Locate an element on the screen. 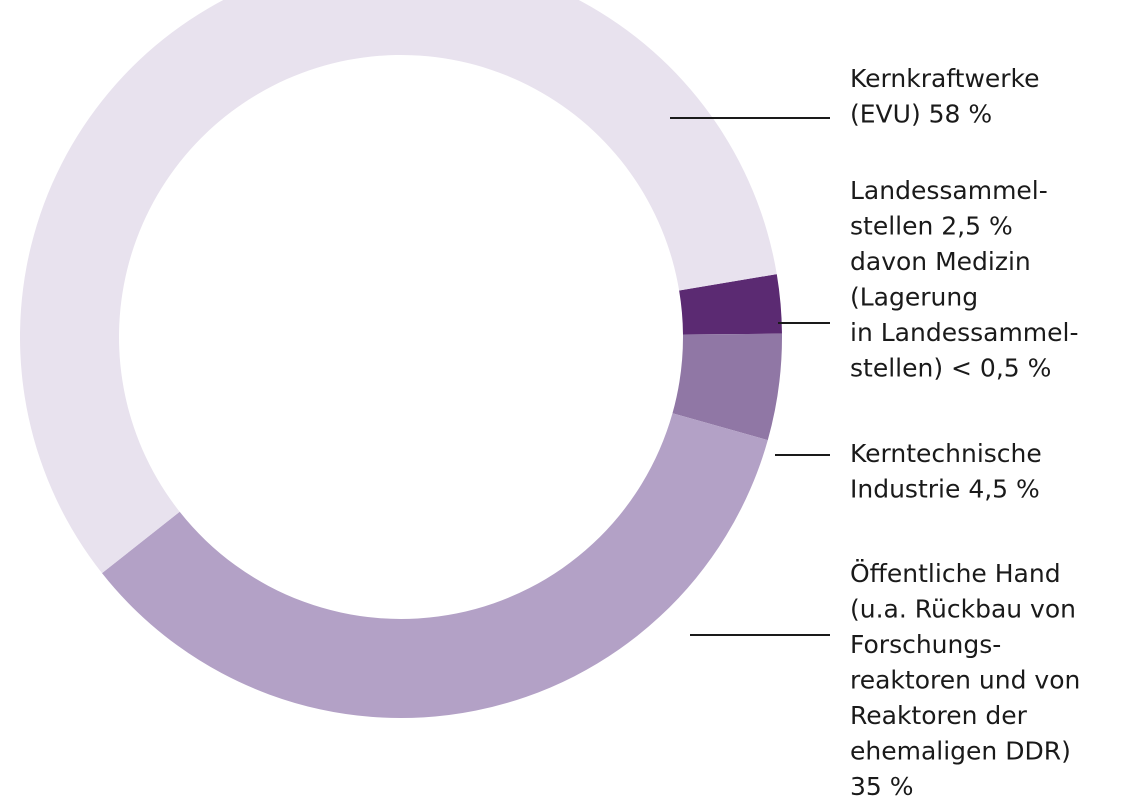 The height and width of the screenshot is (807, 1148). category-label-line: Landessammel- is located at coordinates (949, 190).